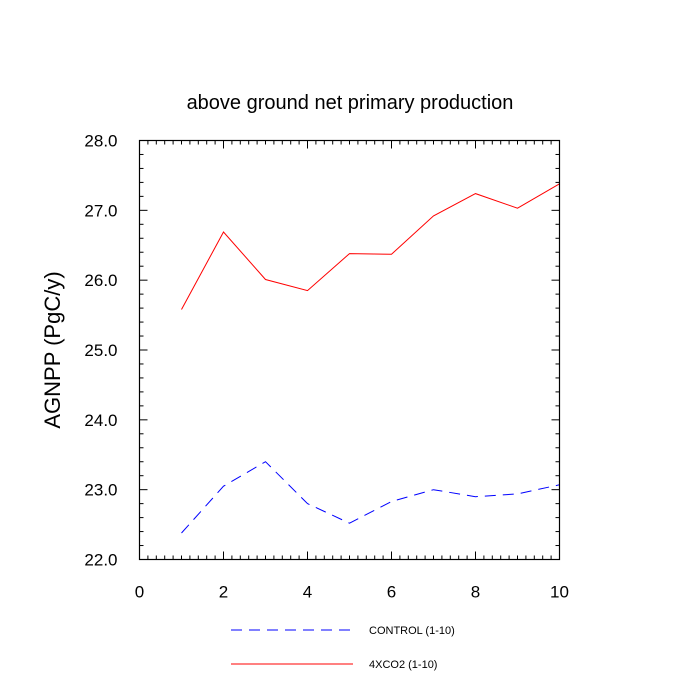 This screenshot has height=700, width=700. What do you see at coordinates (100, 560) in the screenshot?
I see `y-tick-label: 22.0` at bounding box center [100, 560].